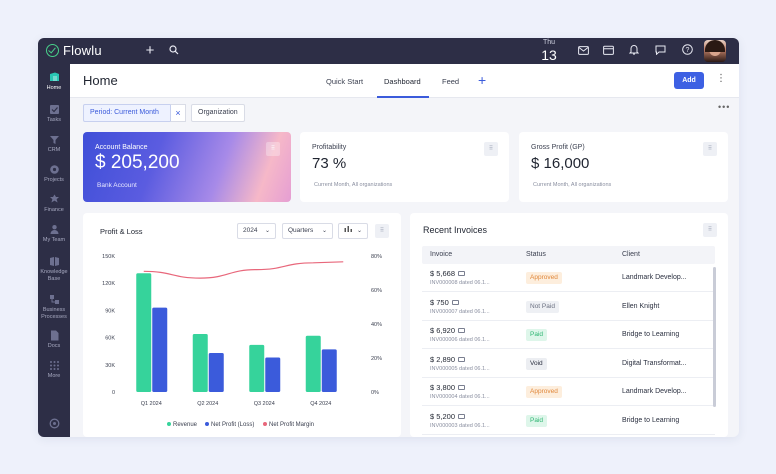 This screenshot has height=474, width=776. Describe the element at coordinates (291, 425) in the screenshot. I see `legend-label: Net Profit Margin` at that location.